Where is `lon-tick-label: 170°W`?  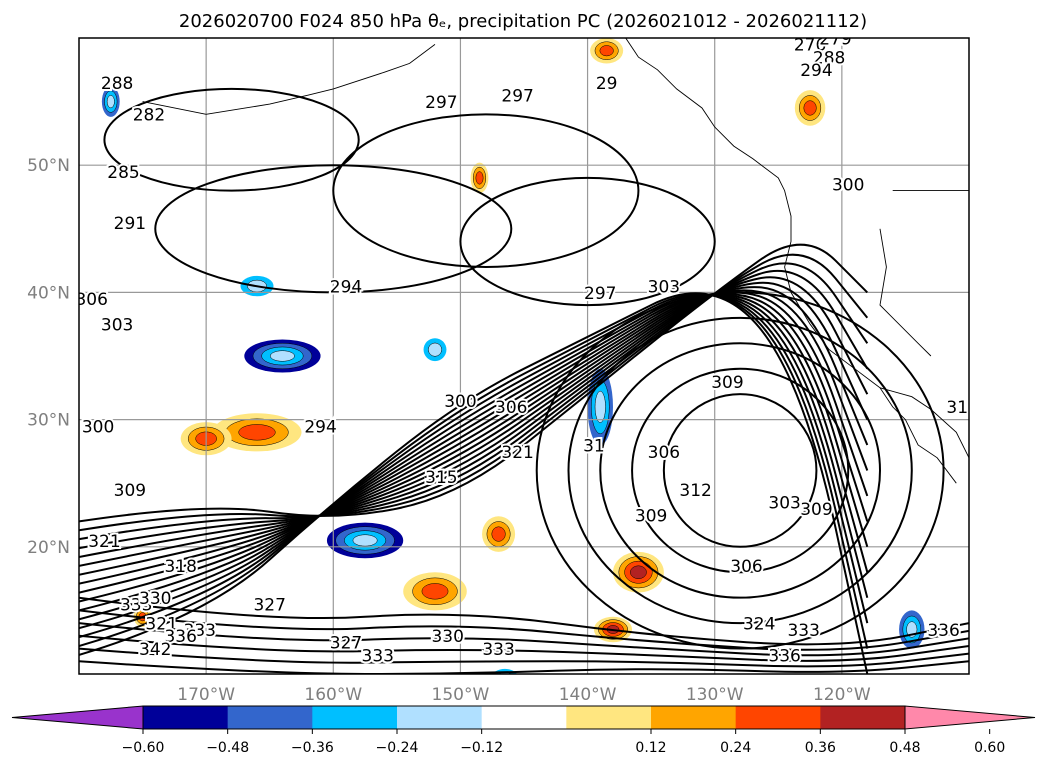
lon-tick-label: 170°W is located at coordinates (206, 695).